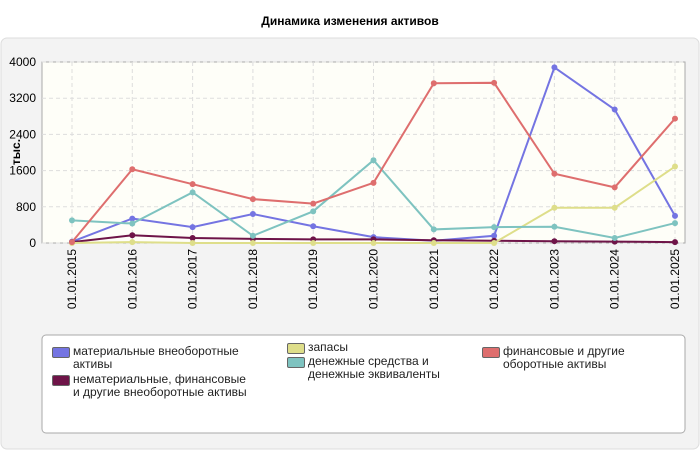  What do you see at coordinates (16, 152) in the screenshot?
I see `y-axis-label: тыс.` at bounding box center [16, 152].